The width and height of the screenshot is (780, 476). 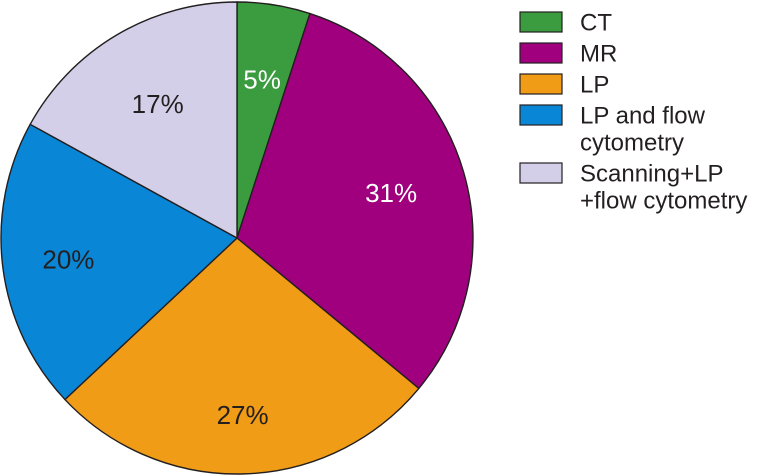 I want to click on slice-label-scanning-lp-flow-cytometry: 17%, so click(x=158, y=104).